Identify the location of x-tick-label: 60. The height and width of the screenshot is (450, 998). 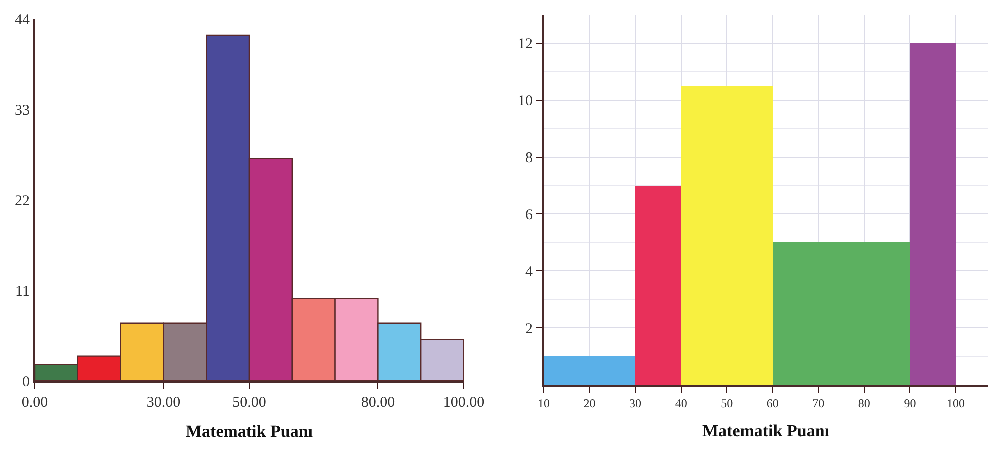
(772, 403).